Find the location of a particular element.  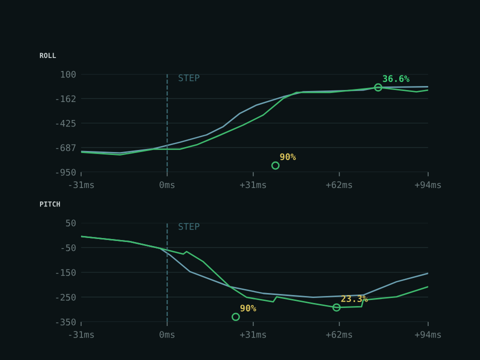

y-tick-label: -50 is located at coordinates (69, 248).